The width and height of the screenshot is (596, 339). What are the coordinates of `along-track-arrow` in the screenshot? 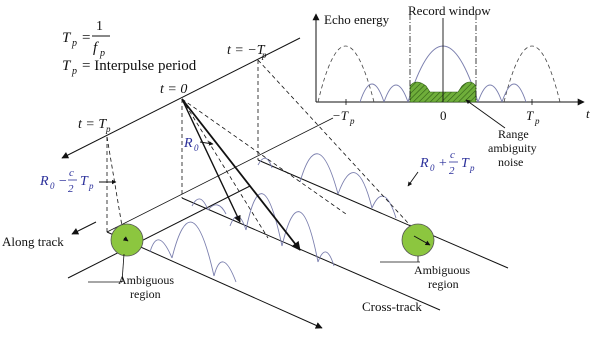 It's located at (84, 228).